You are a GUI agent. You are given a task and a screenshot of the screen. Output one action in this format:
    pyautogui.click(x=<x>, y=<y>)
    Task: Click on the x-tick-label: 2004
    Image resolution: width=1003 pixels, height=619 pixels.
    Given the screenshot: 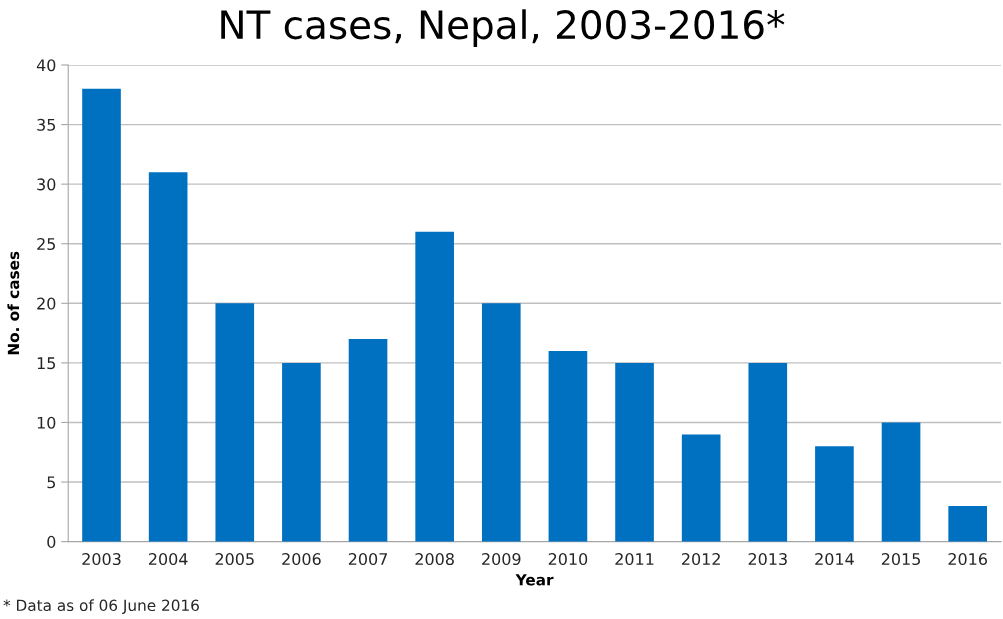 What is the action you would take?
    pyautogui.click(x=168, y=559)
    